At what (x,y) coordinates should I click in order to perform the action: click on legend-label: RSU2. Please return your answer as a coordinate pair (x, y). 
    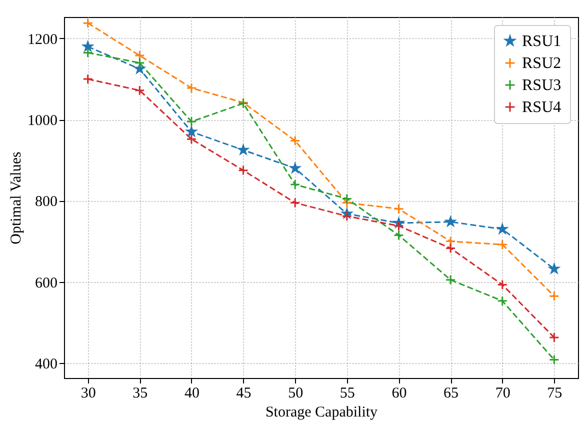
    Looking at the image, I should click on (542, 63).